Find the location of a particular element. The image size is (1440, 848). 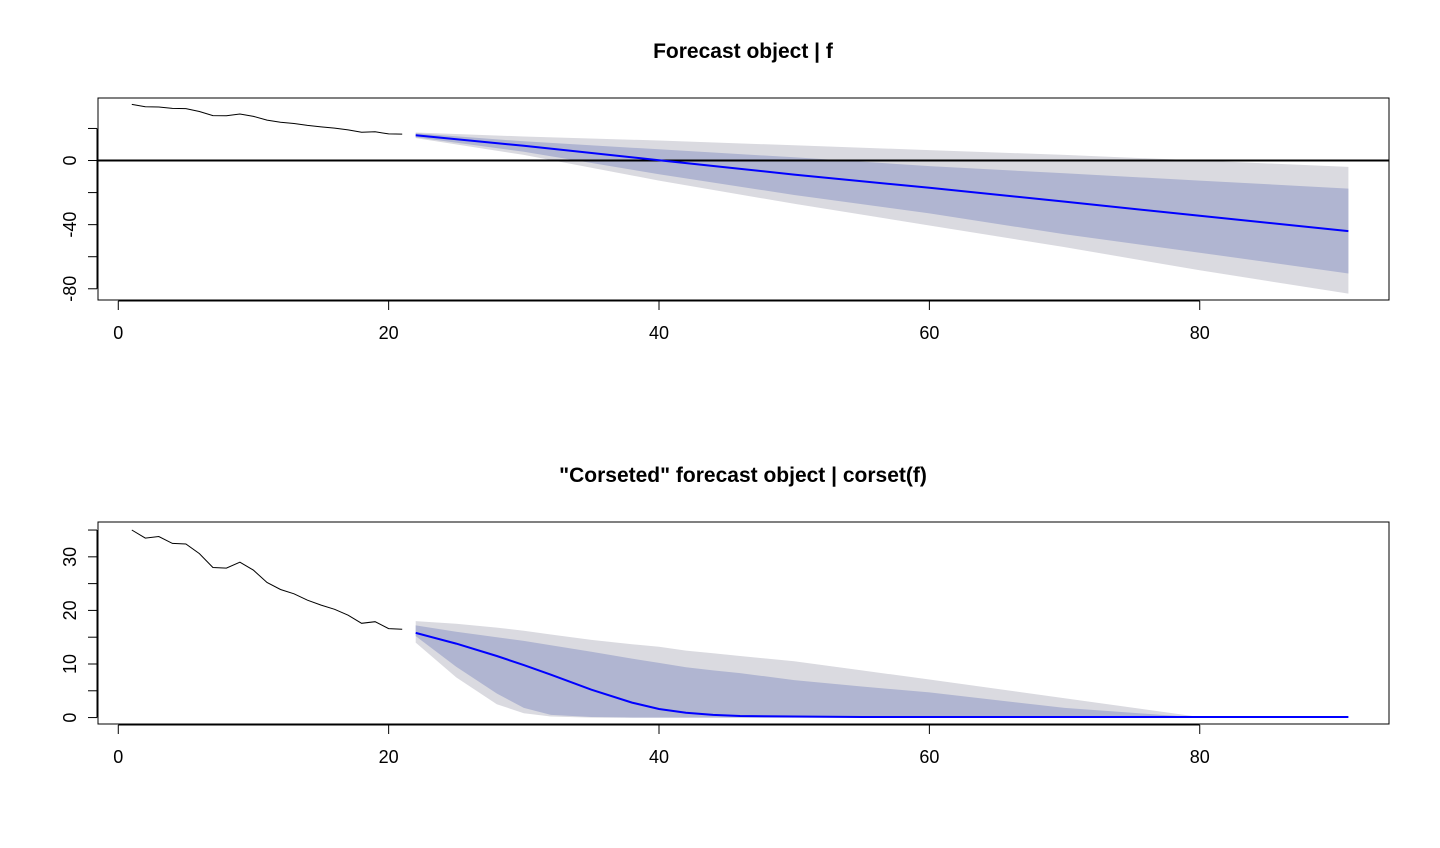

y-axis: 0 10 20 30 is located at coordinates (79, 626).